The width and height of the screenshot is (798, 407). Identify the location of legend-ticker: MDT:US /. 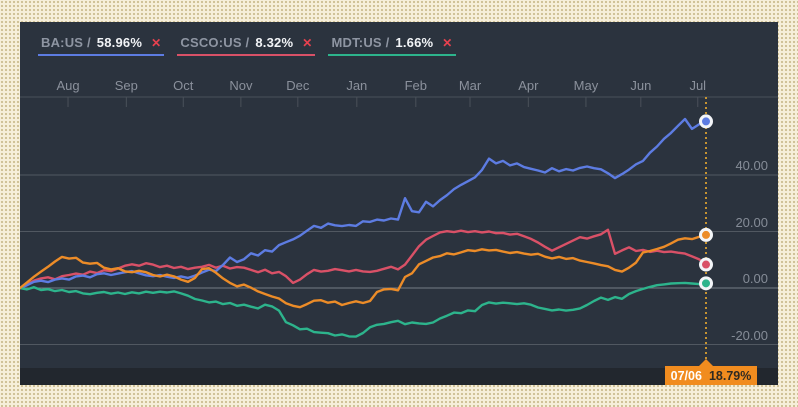
(360, 42).